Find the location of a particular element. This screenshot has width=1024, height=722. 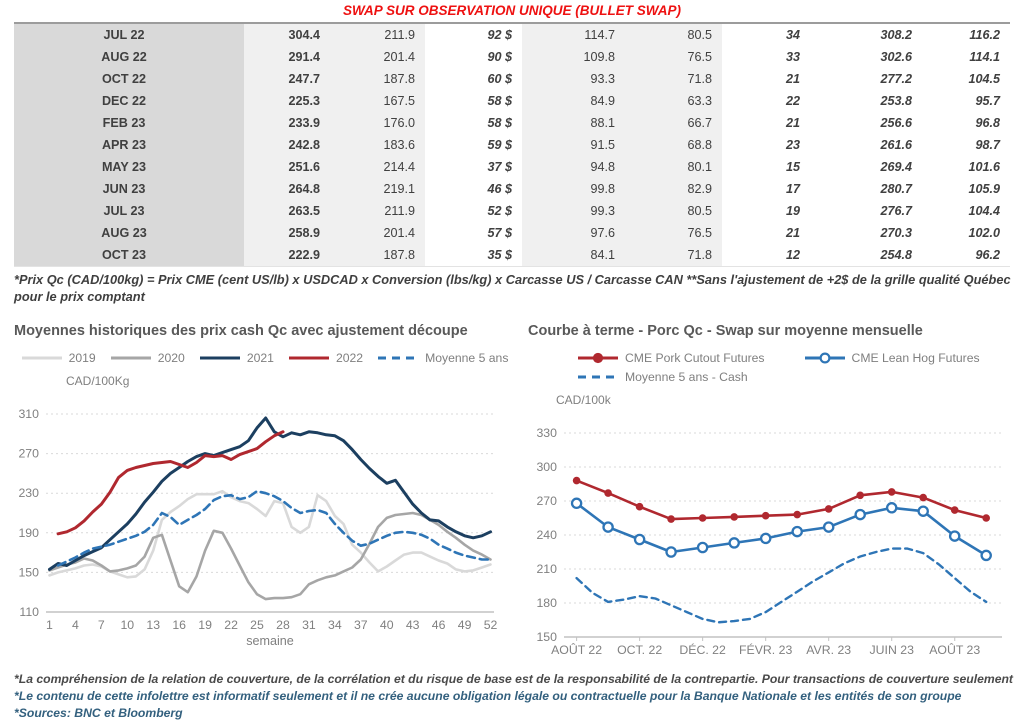

table-cell: 96.8 is located at coordinates (987, 123).